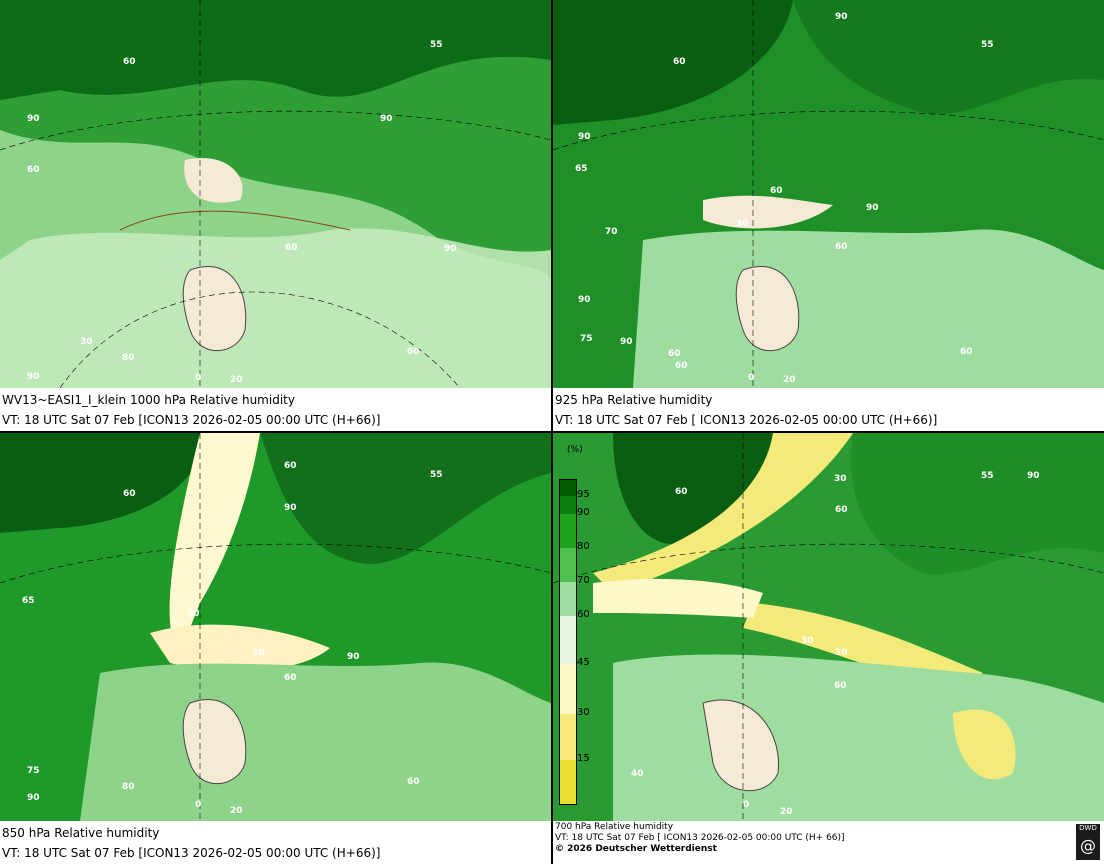 The width and height of the screenshot is (1104, 864). Describe the element at coordinates (568, 642) in the screenshot. I see `legend-colorbar` at that location.